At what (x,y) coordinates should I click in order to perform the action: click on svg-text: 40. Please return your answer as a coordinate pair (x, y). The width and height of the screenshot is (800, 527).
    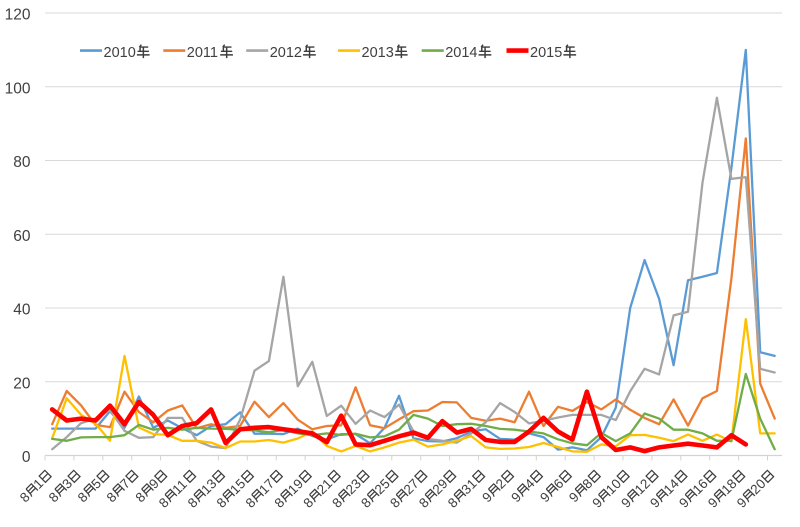
    Looking at the image, I should click on (22, 310).